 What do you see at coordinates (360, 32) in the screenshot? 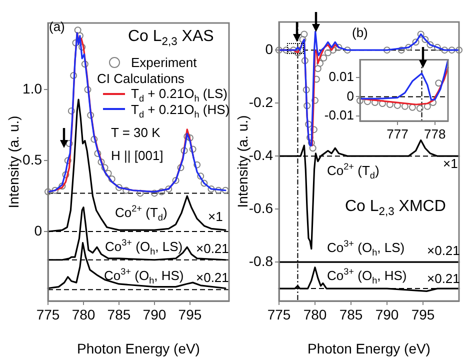
I see `annotation: (b)` at bounding box center [360, 32].